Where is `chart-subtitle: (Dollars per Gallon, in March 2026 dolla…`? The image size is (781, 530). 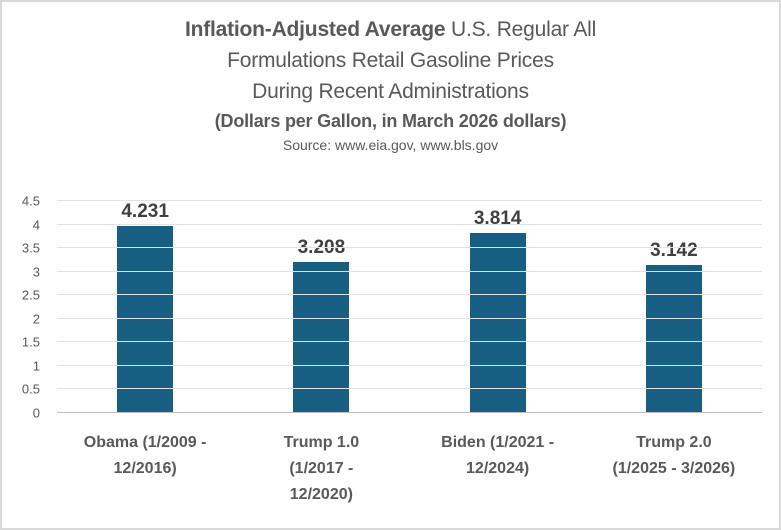 chart-subtitle: (Dollars per Gallon, in March 2026 dolla… is located at coordinates (390, 121).